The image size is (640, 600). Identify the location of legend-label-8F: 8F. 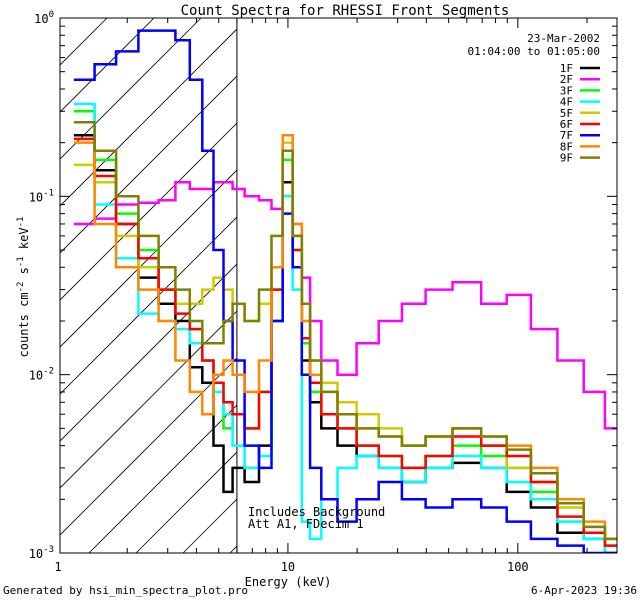
(566, 146).